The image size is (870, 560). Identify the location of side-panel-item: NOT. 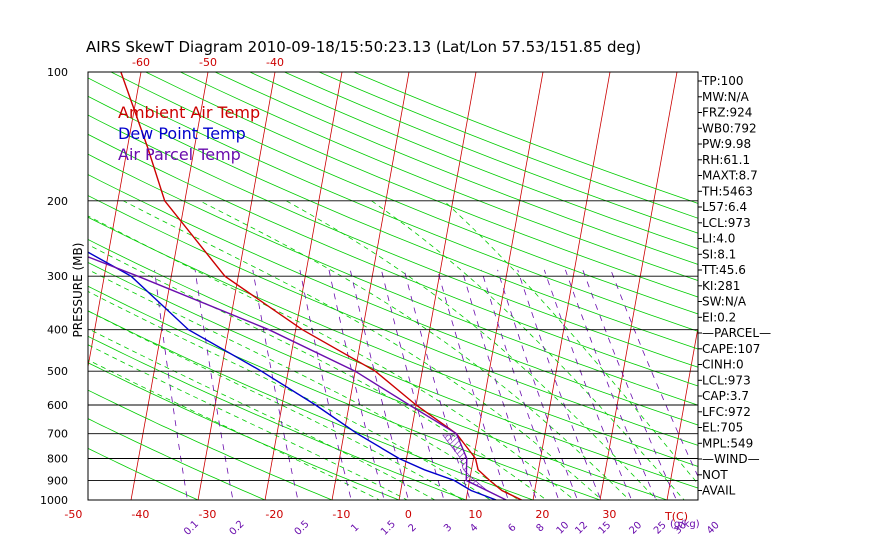
(715, 475).